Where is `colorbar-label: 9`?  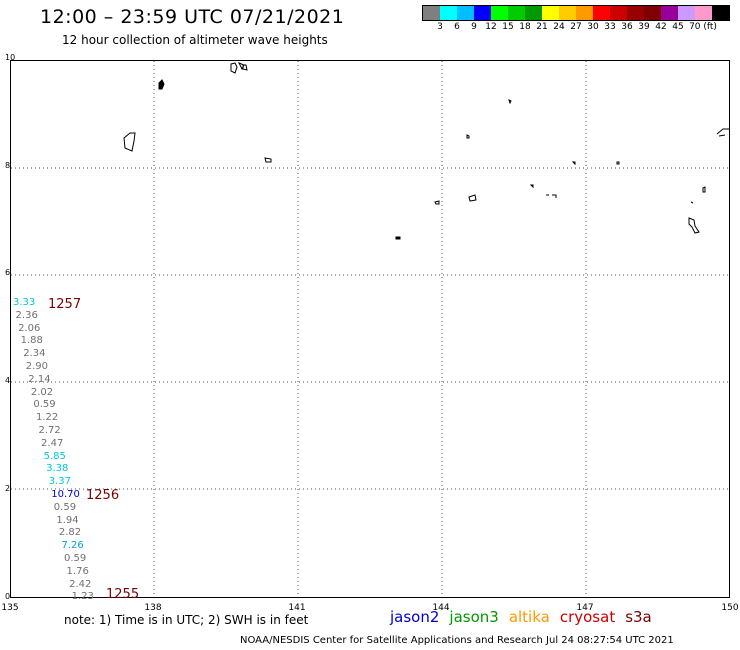 colorbar-label: 9 is located at coordinates (474, 27).